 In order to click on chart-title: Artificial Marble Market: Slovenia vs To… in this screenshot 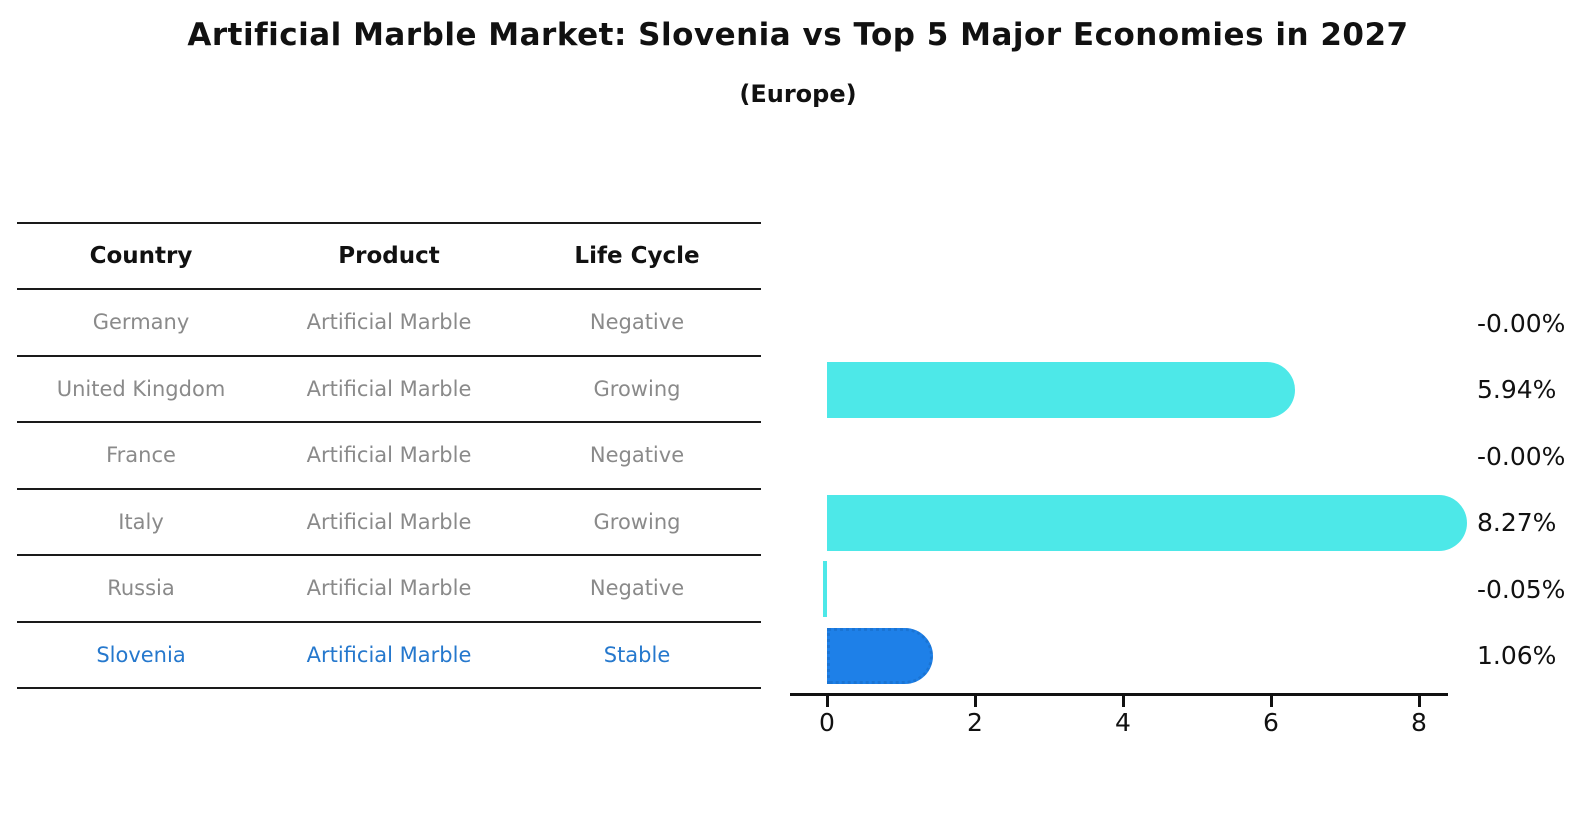, I will do `click(798, 35)`.